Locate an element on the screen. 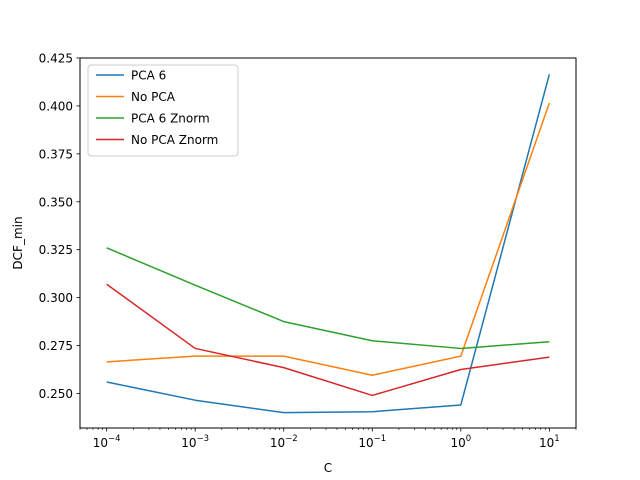 The width and height of the screenshot is (640, 480). legend-box is located at coordinates (163, 110).